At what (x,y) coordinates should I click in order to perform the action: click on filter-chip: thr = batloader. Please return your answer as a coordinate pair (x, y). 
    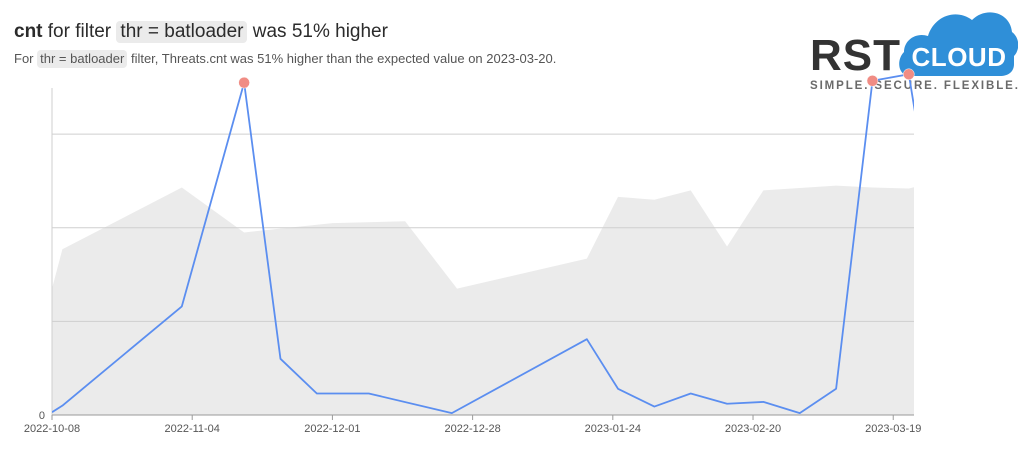
    Looking at the image, I should click on (182, 32).